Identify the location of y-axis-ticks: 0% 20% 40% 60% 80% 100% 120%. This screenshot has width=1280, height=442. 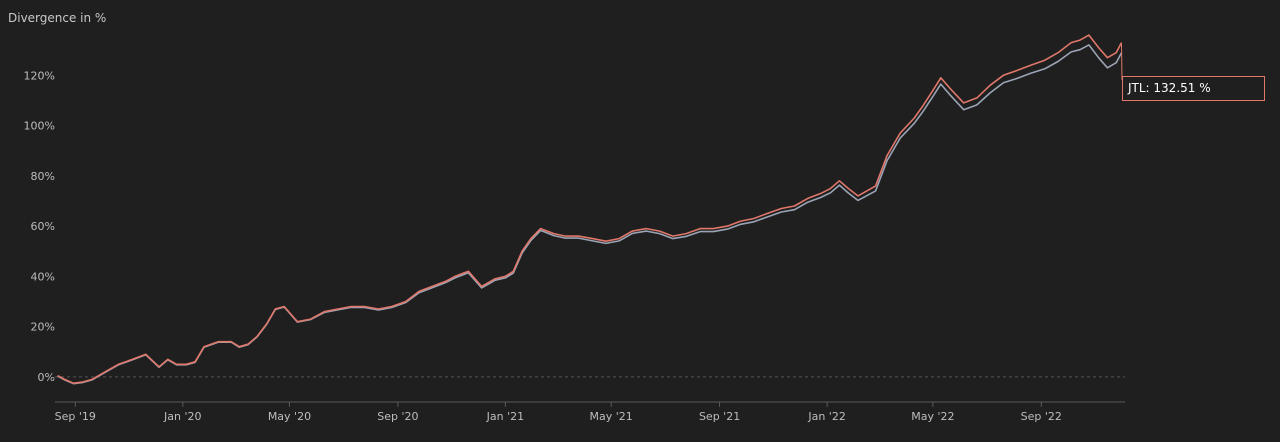
(39, 226).